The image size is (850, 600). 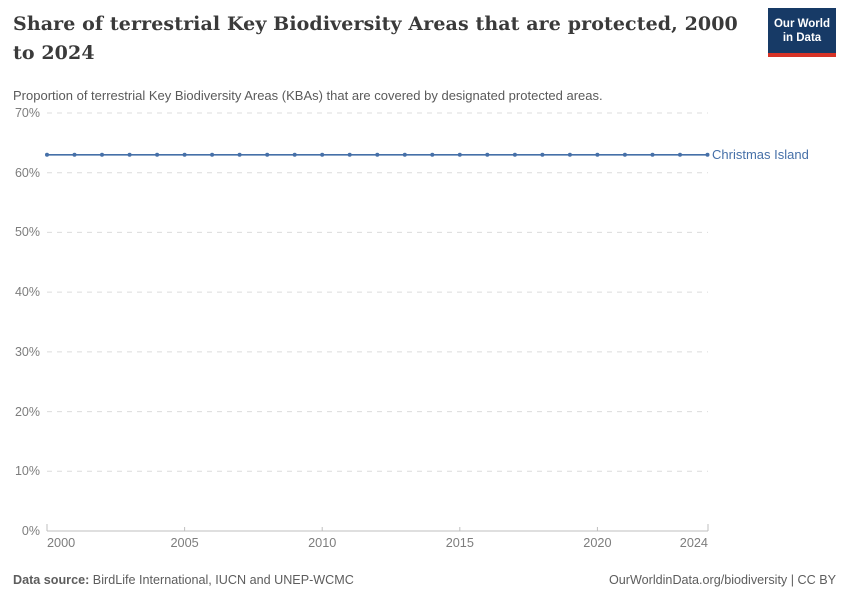 What do you see at coordinates (459, 543) in the screenshot?
I see `x-axis-tick-label: 2015` at bounding box center [459, 543].